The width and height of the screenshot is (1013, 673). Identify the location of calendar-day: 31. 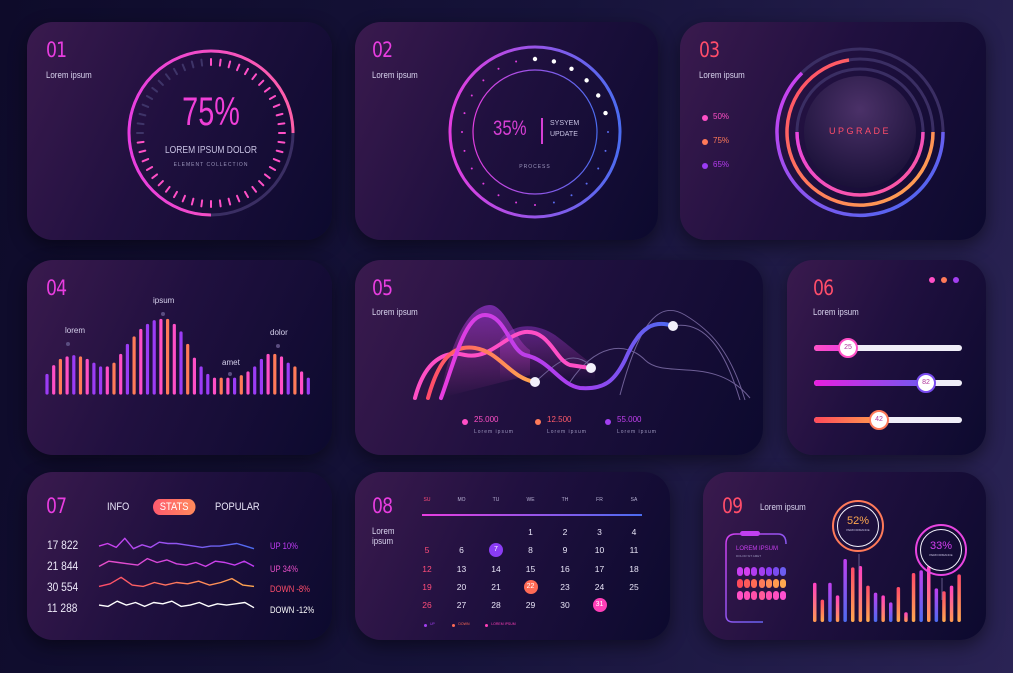
(599, 605).